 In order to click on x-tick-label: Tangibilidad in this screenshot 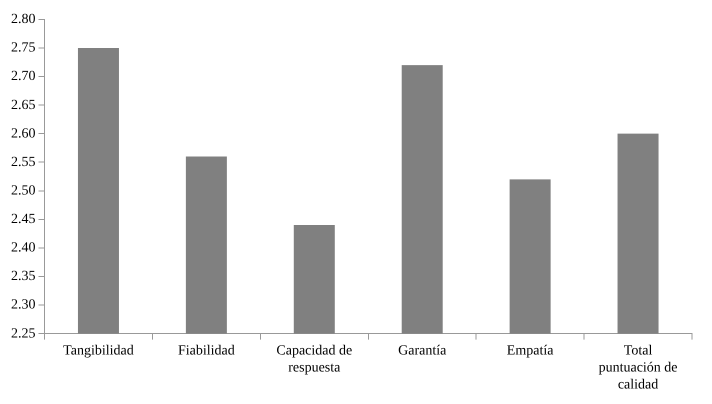, I will do `click(98, 351)`.